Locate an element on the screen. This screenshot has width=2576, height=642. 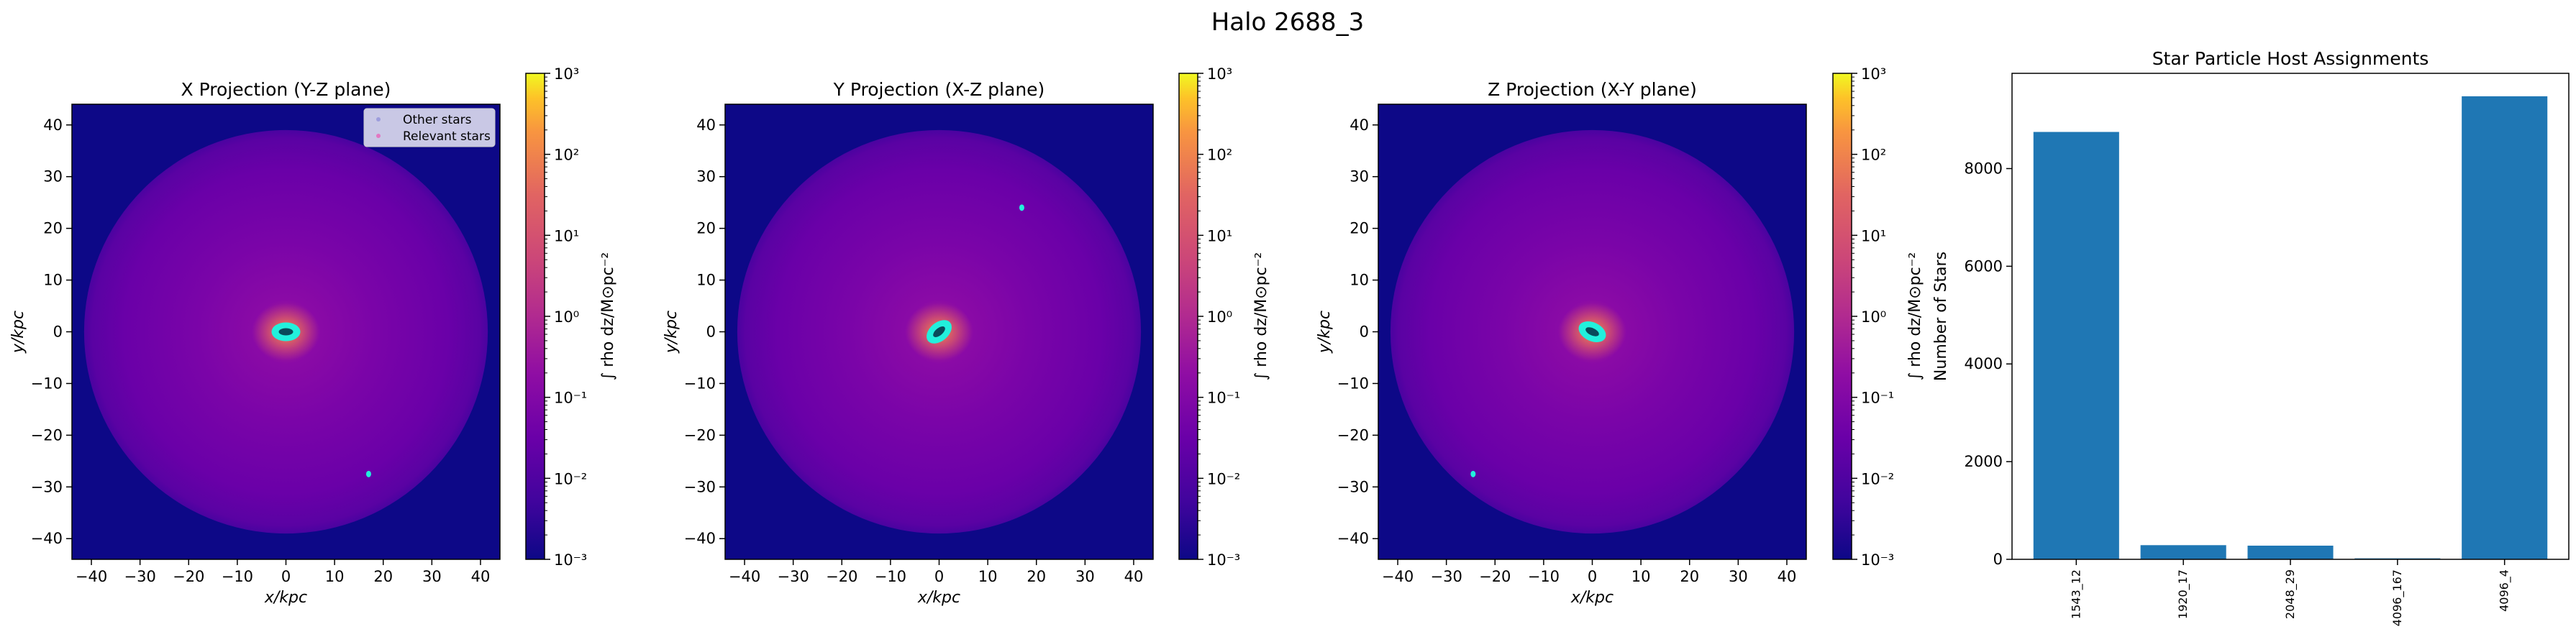
x-tick-label: 4096_4 is located at coordinates (2505, 590).